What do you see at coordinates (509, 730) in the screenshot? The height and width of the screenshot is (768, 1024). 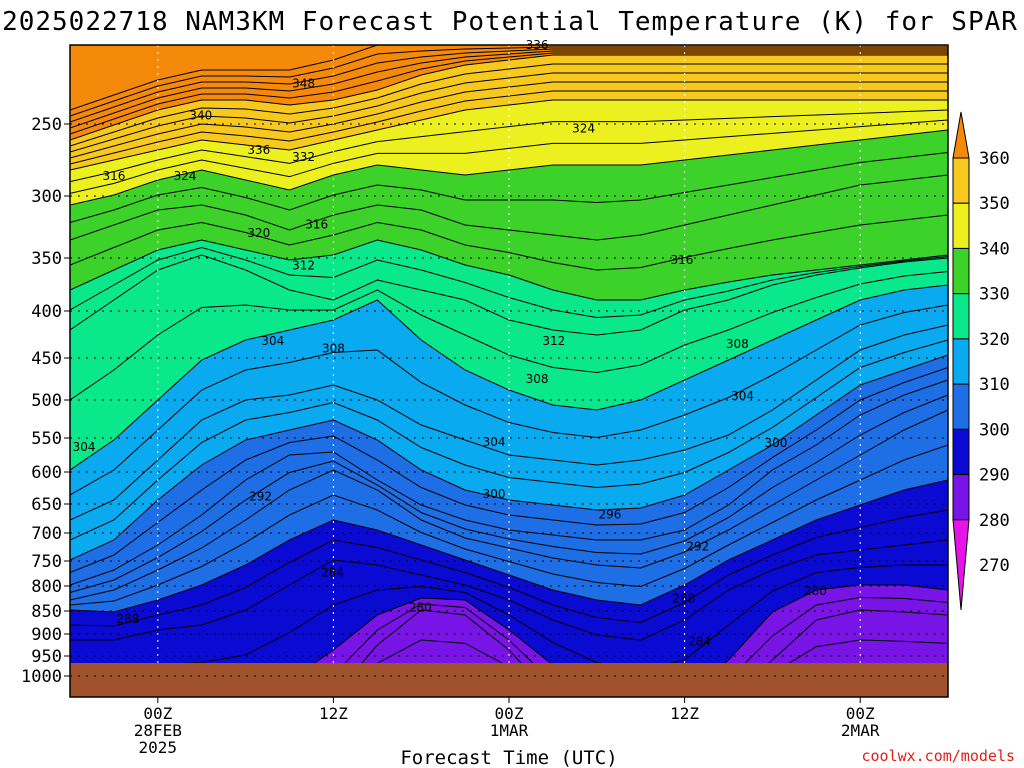 I see `x-tick-label: 1MAR` at bounding box center [509, 730].